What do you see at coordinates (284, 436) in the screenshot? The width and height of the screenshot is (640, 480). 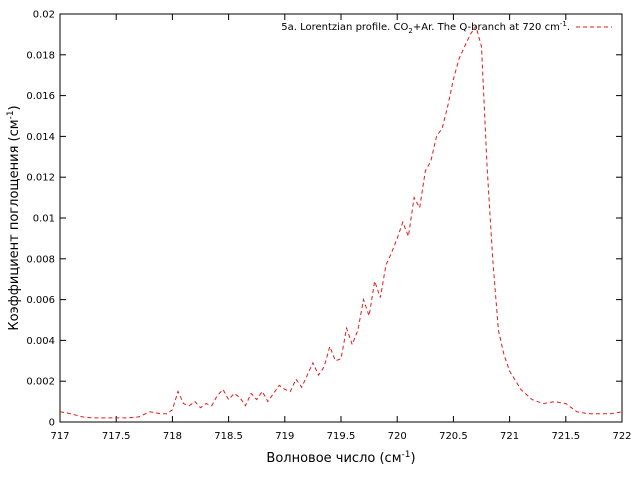 I see `x-tick-label: 719` at bounding box center [284, 436].